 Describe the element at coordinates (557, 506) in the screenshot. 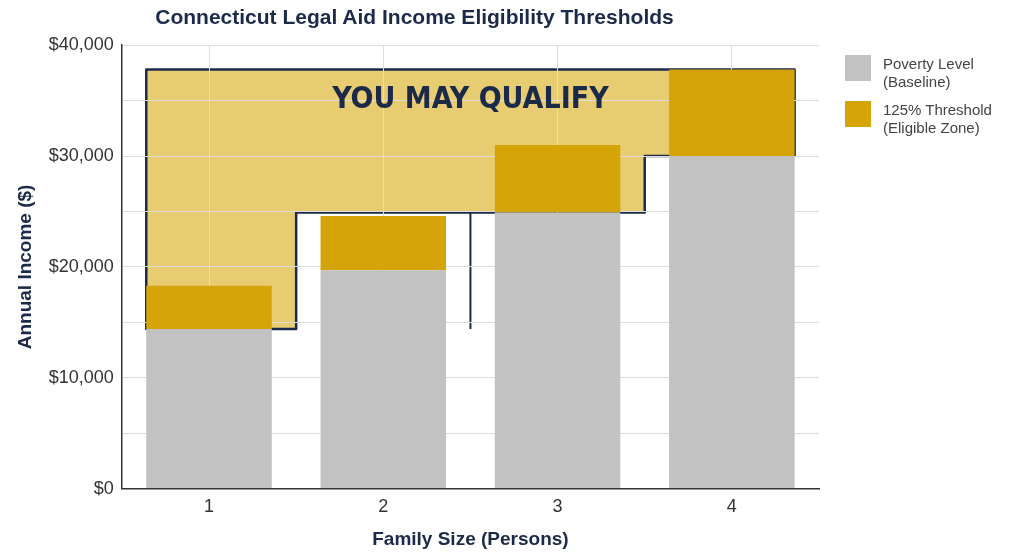

I see `x-tick-label: 3` at that location.